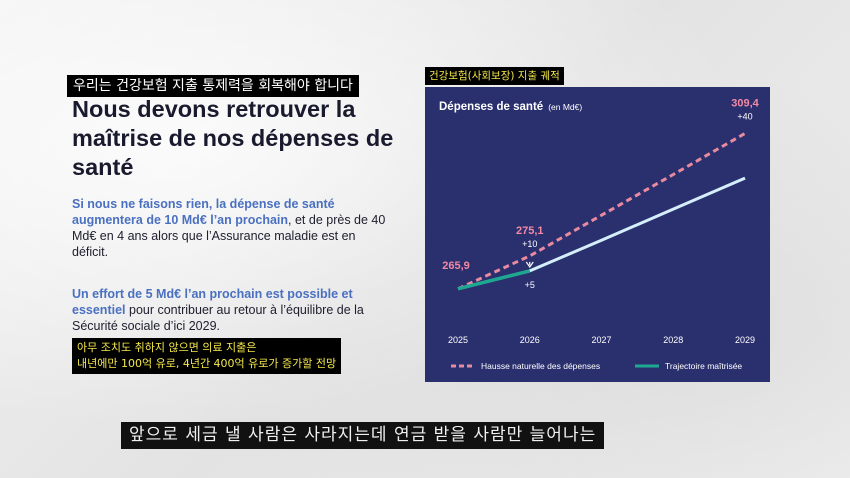 The width and height of the screenshot is (850, 478). I want to click on korean-summary-line-1: 아무 조치도 취하지 않으면 의료 지출은, so click(167, 347).